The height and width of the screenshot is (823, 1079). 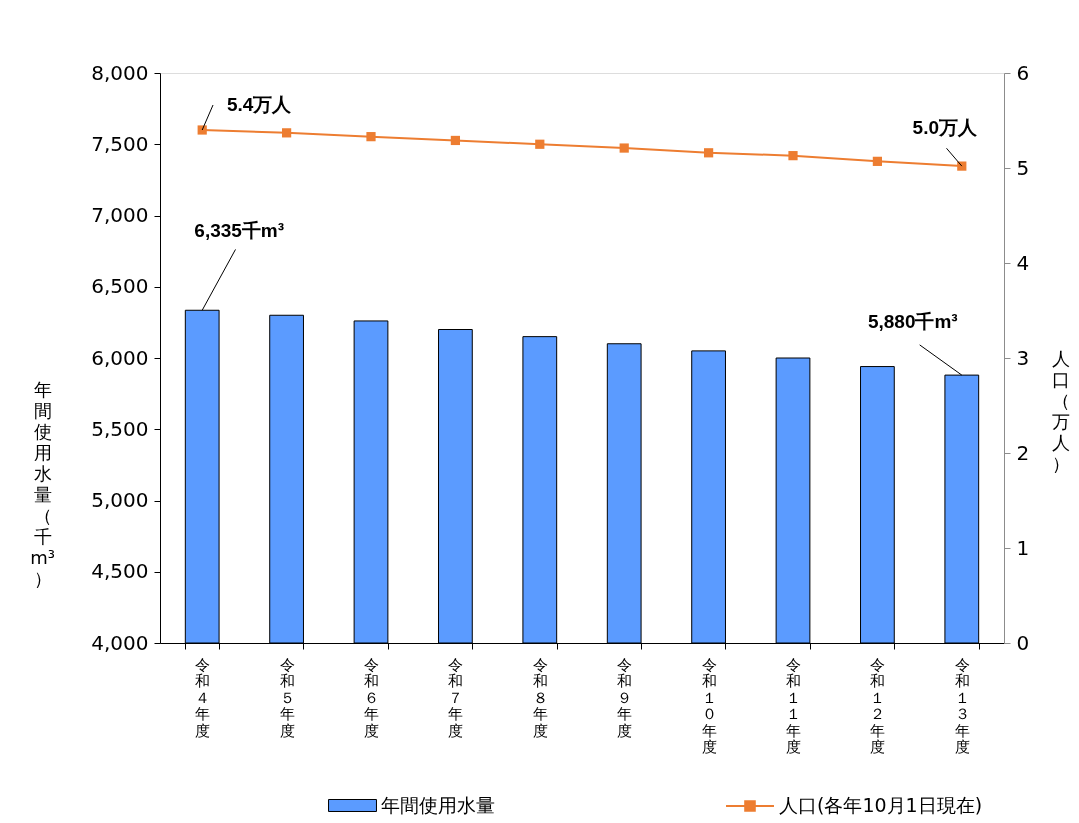 What do you see at coordinates (878, 705) in the screenshot?
I see `x-tick-label: 令和１２年度` at bounding box center [878, 705].